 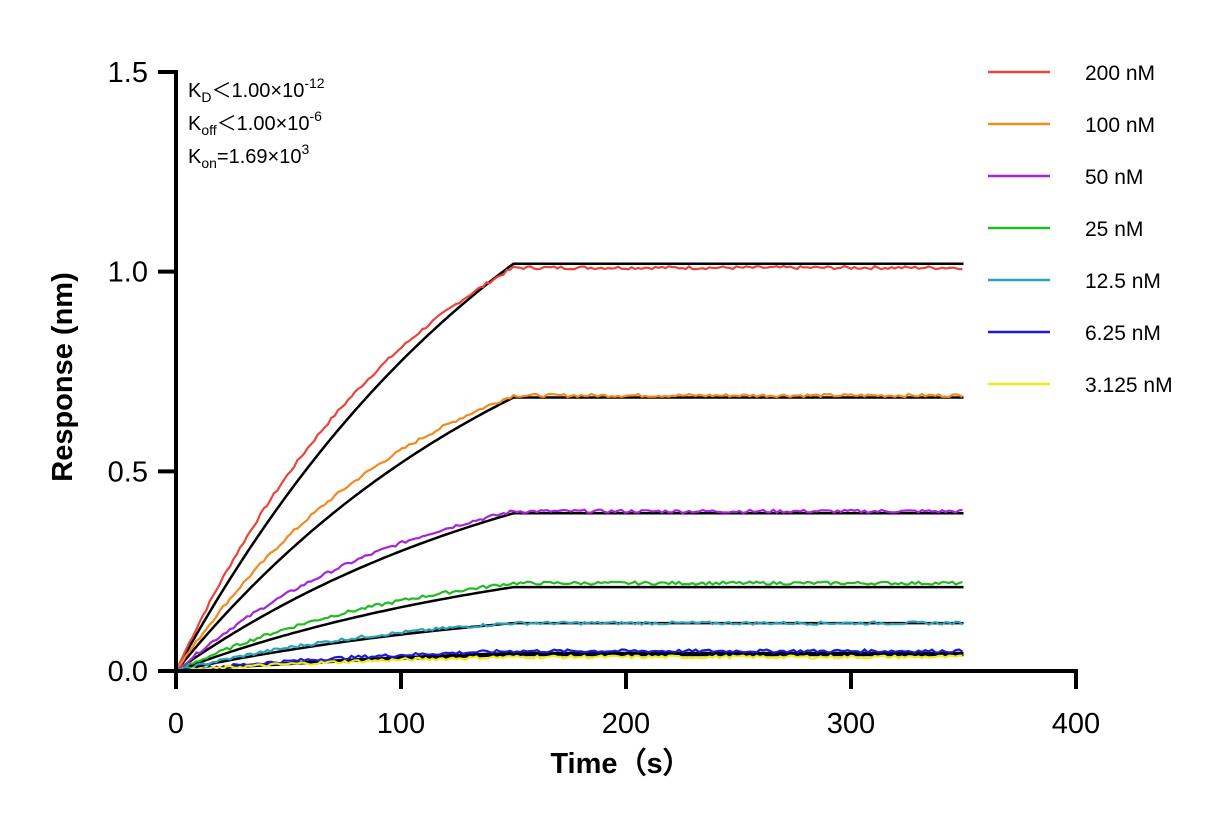 What do you see at coordinates (255, 123) in the screenshot?
I see `koff-annotation: Koff＜1.00×10-6` at bounding box center [255, 123].